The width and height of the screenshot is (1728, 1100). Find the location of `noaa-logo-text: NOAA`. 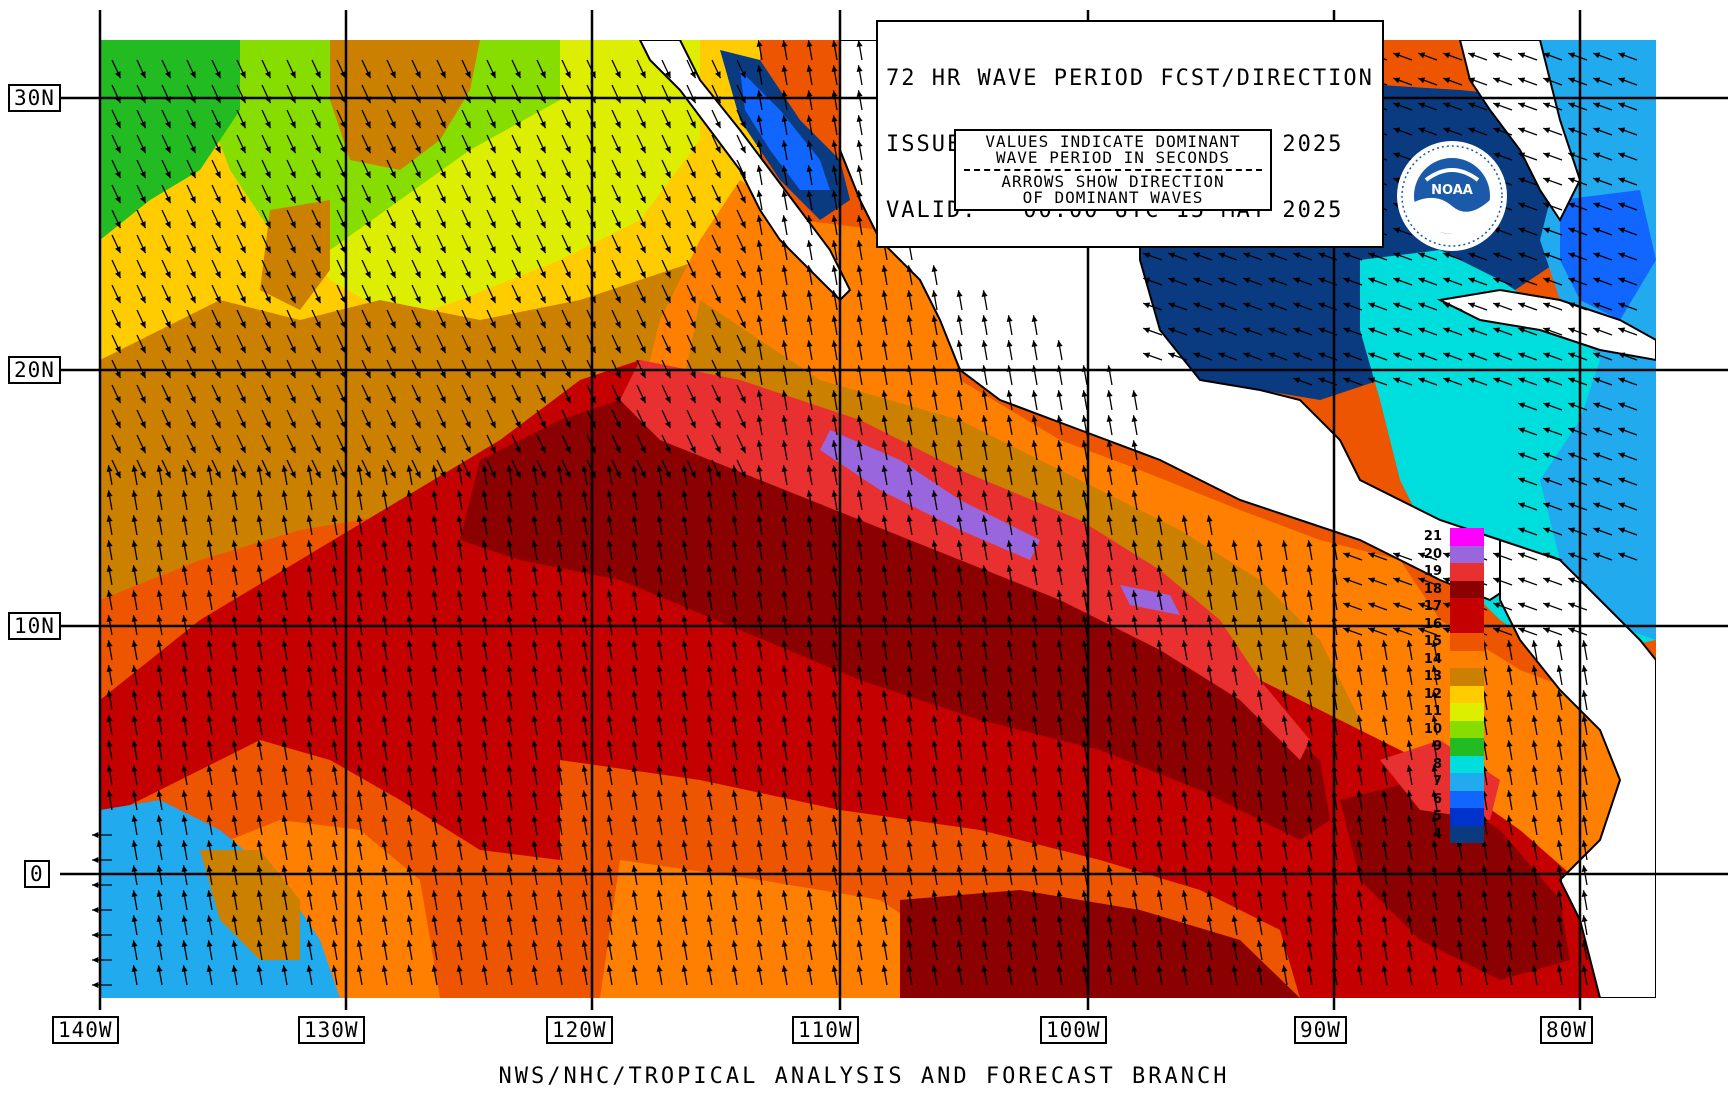

noaa-logo-text: NOAA is located at coordinates (1452, 190).